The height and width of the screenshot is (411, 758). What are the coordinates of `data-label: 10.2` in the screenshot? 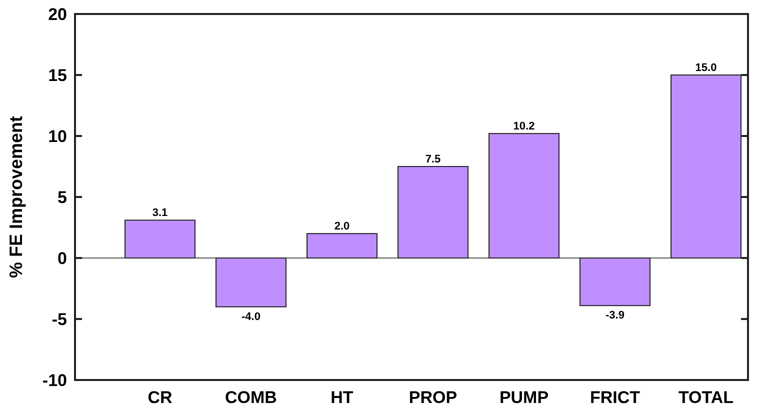 It's located at (524, 126).